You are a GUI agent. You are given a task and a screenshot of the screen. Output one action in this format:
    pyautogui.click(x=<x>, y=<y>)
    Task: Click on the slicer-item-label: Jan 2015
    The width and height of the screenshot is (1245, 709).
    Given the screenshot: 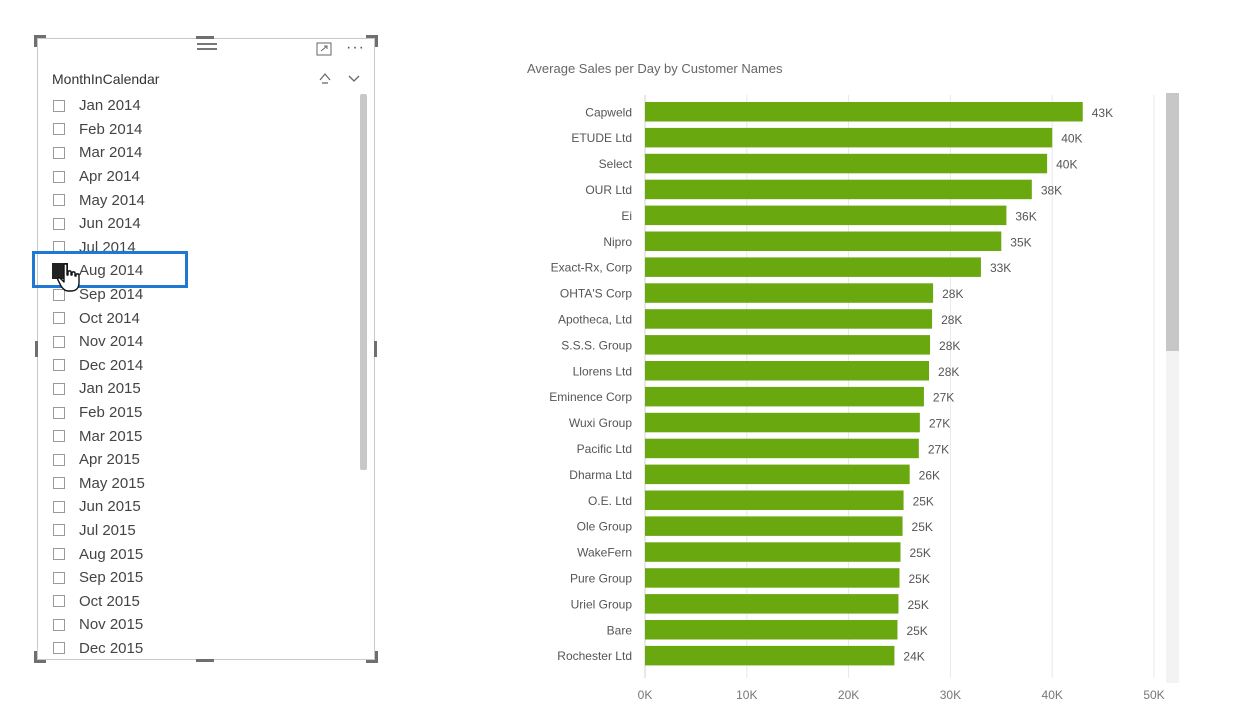 What is the action you would take?
    pyautogui.click(x=110, y=389)
    